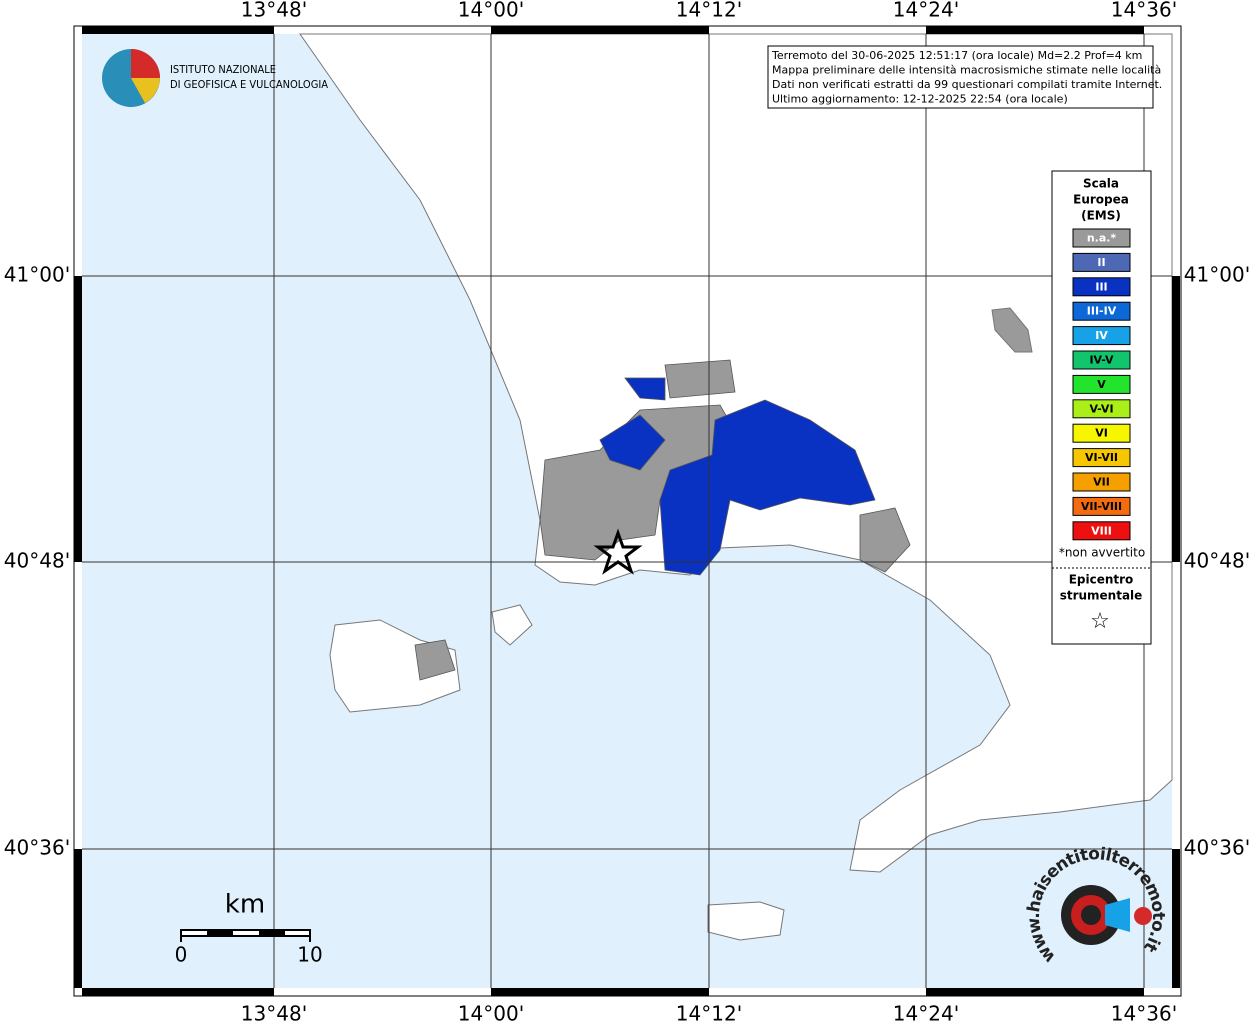 The width and height of the screenshot is (1254, 1024). I want to click on legend-label: VII-VIII, so click(1101, 506).